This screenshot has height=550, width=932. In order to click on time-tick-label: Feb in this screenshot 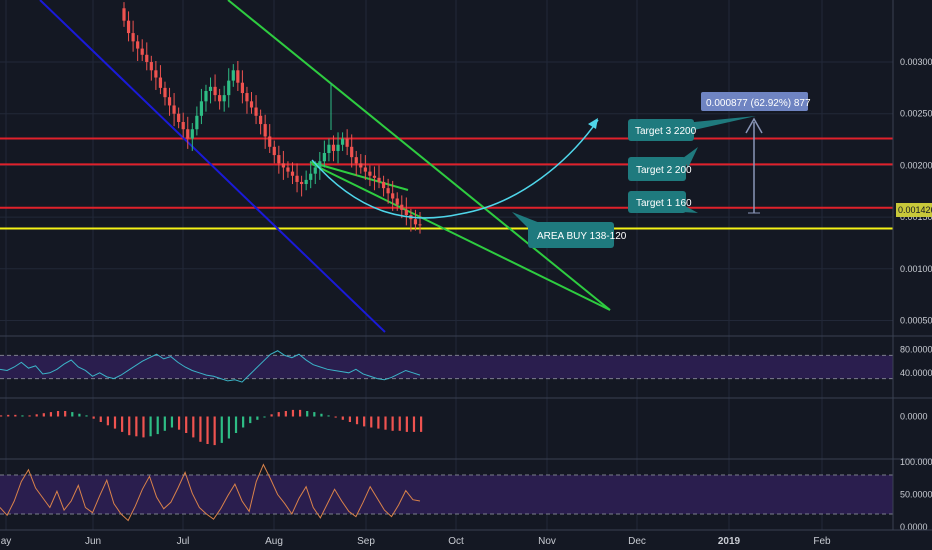, I will do `click(822, 541)`.